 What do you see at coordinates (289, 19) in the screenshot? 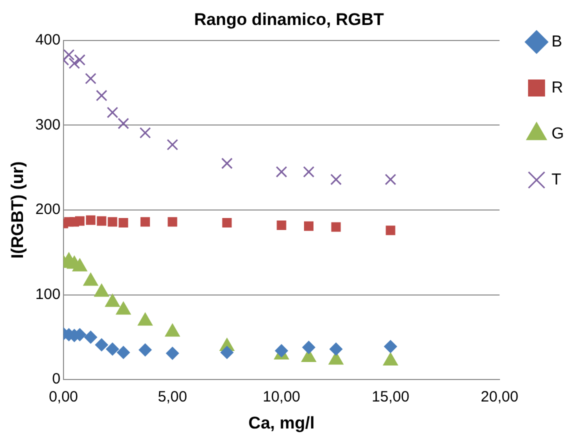
I see `chart-title: Rango dinamico, RGBT` at bounding box center [289, 19].